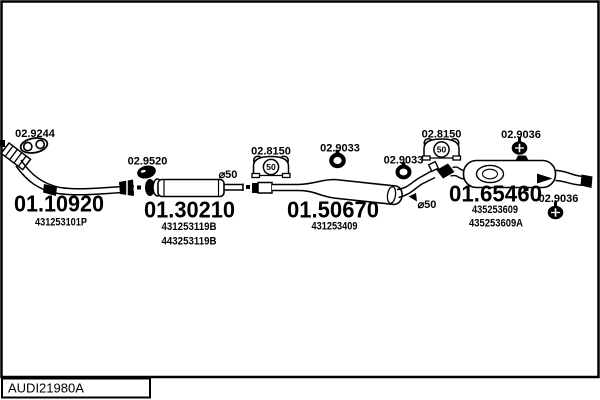 The height and width of the screenshot is (400, 600). I want to click on rear-silencer-section, so click(527, 173).